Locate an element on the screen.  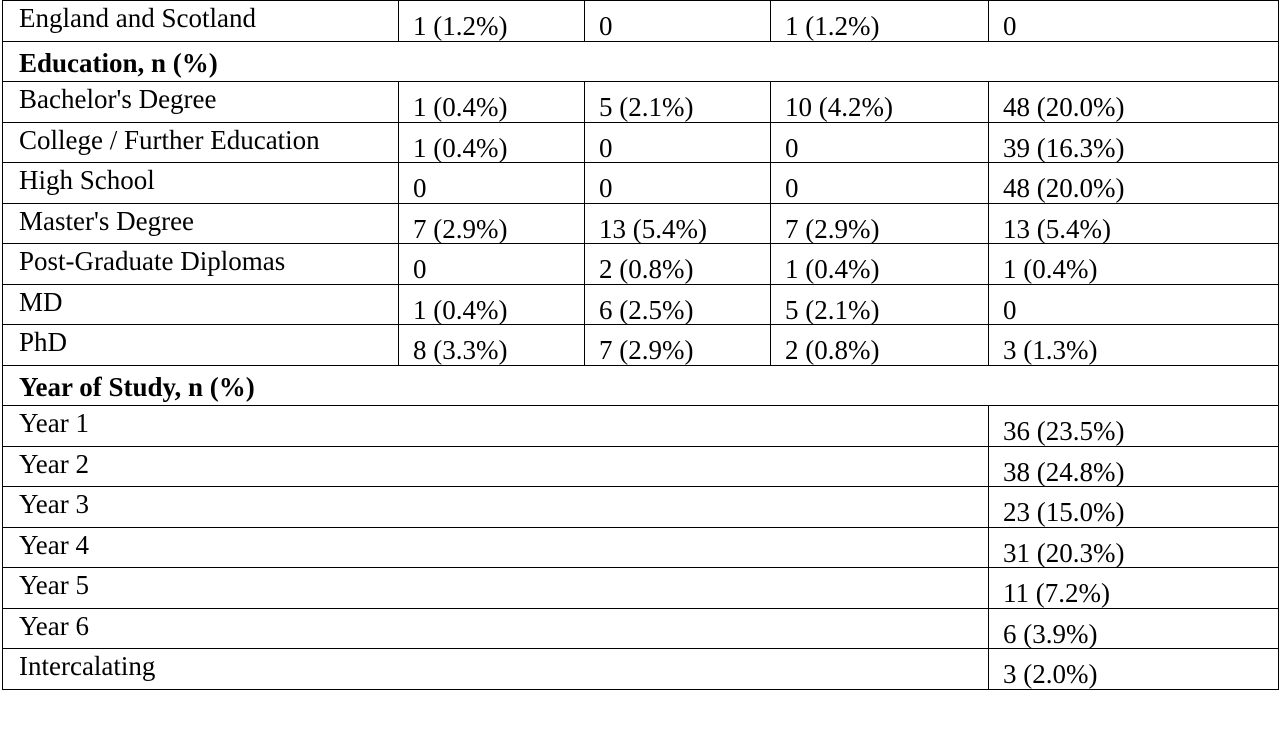
table-row: High School 0 0 0 48 (20.0%) is located at coordinates (640, 183).